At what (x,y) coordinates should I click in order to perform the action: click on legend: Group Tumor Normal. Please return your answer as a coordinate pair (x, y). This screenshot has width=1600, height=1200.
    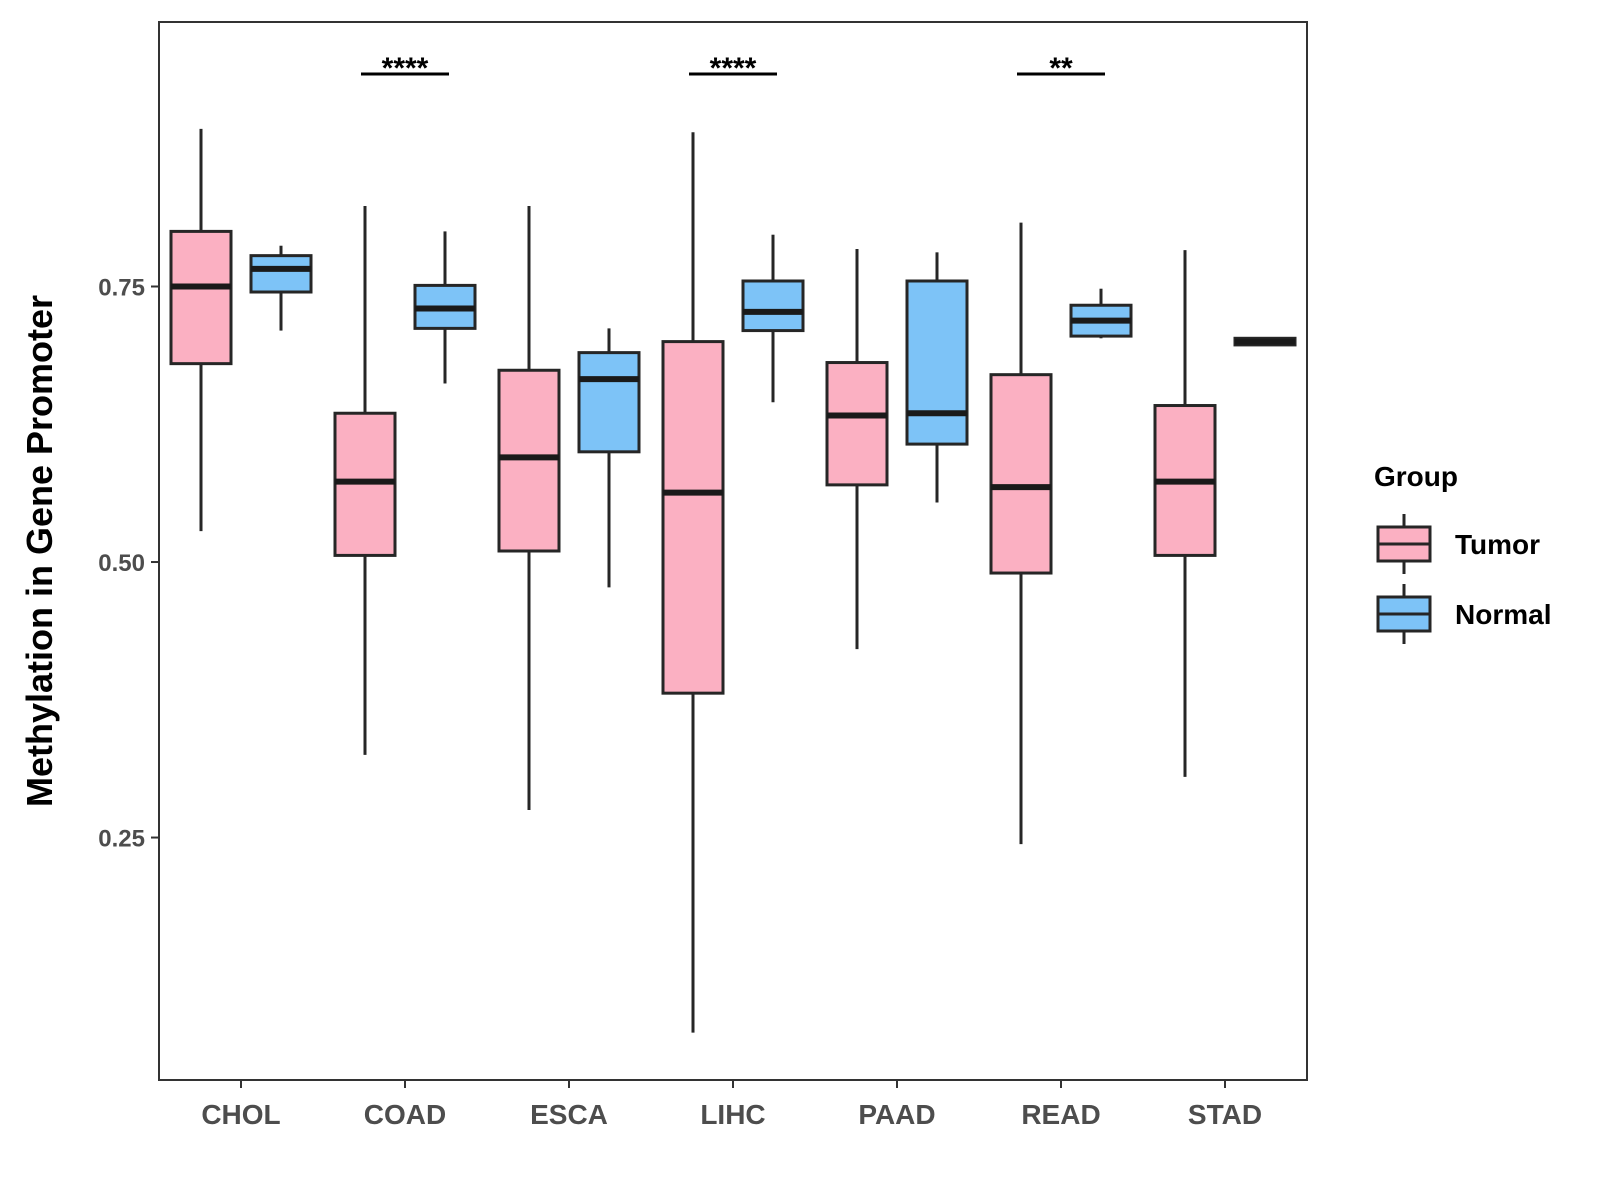
    Looking at the image, I should click on (1462, 552).